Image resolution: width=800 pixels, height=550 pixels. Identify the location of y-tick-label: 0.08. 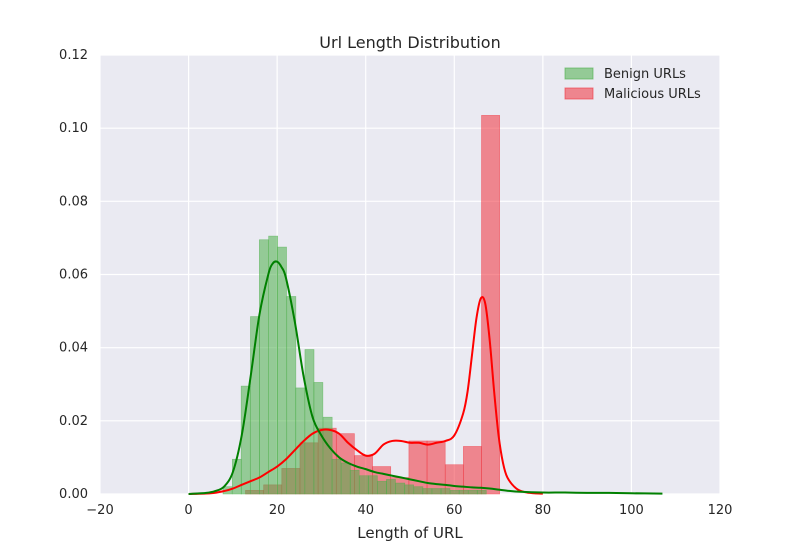
(73, 201).